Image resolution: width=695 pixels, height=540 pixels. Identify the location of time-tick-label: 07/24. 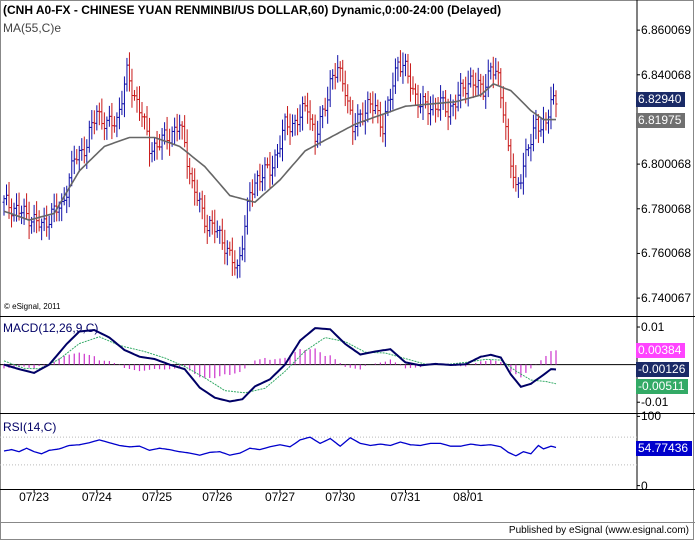
(96, 497).